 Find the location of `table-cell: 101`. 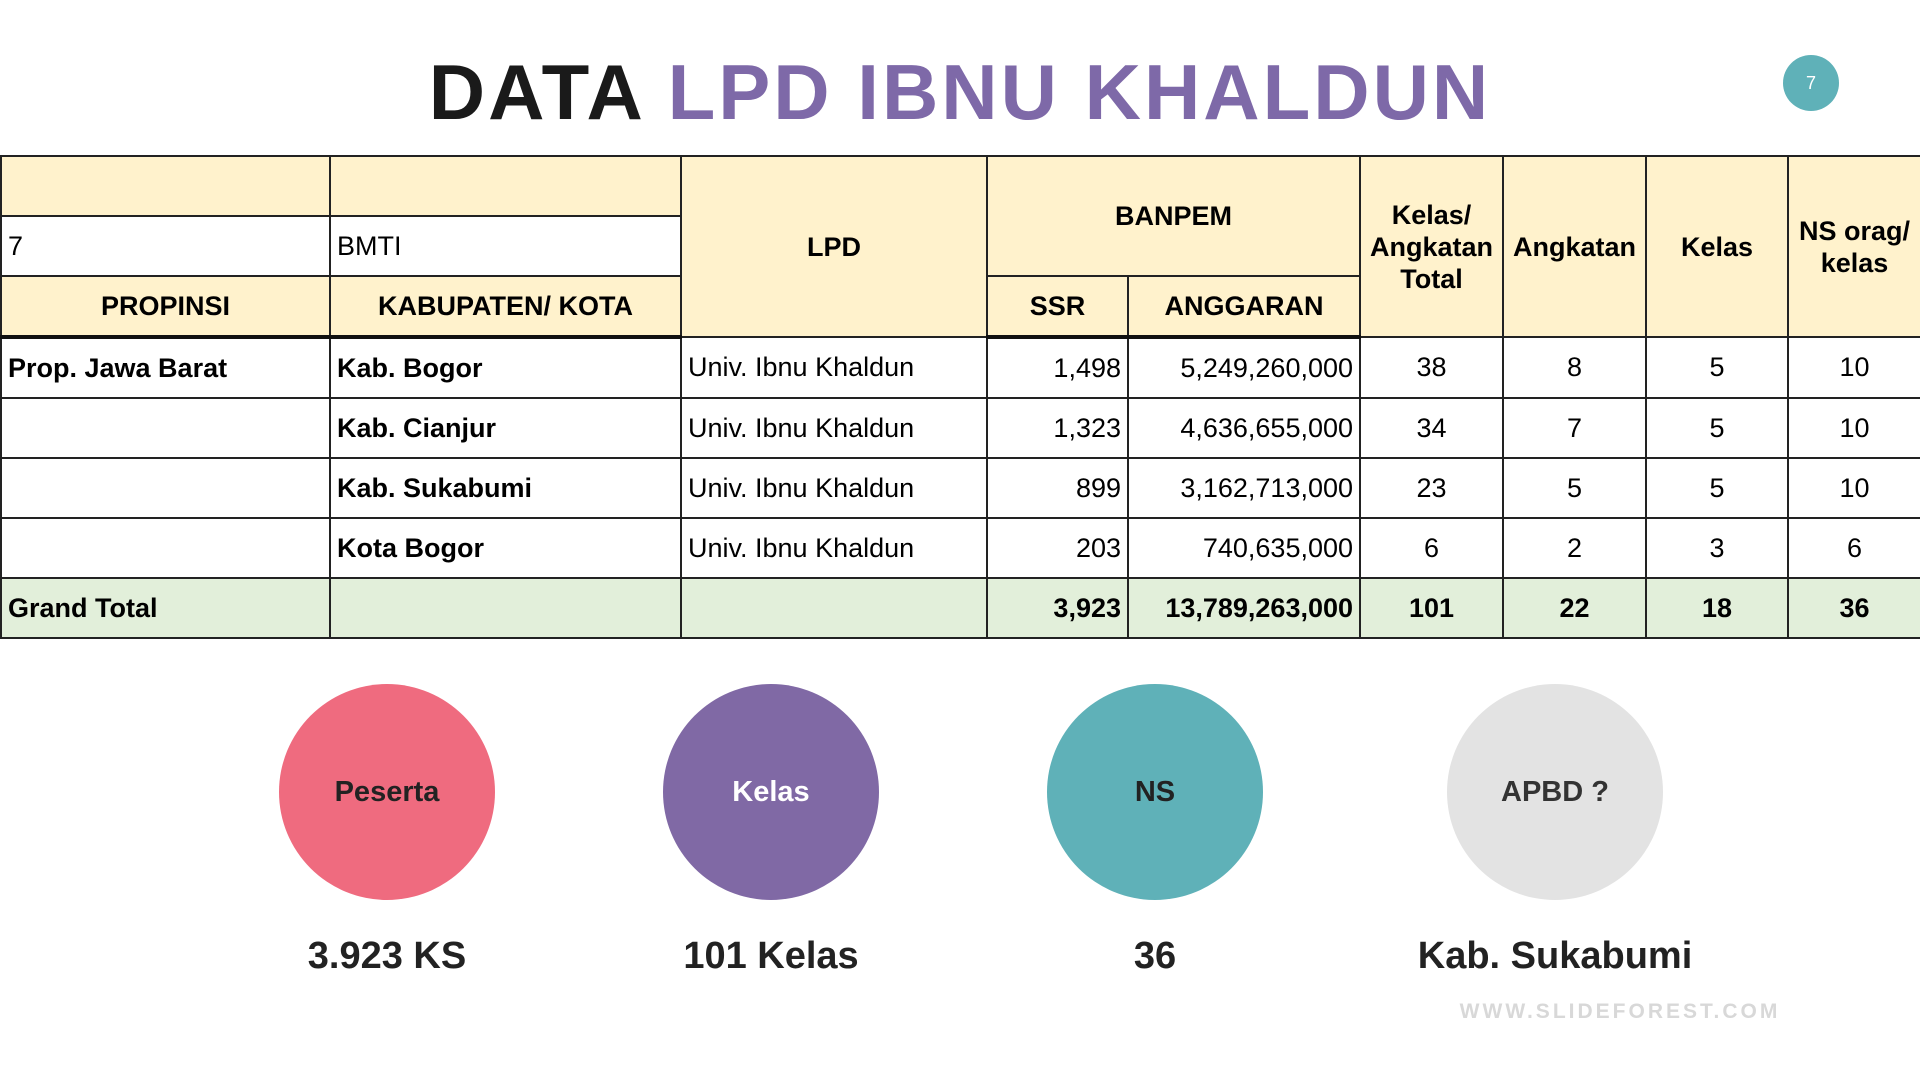

table-cell: 101 is located at coordinates (1432, 608).